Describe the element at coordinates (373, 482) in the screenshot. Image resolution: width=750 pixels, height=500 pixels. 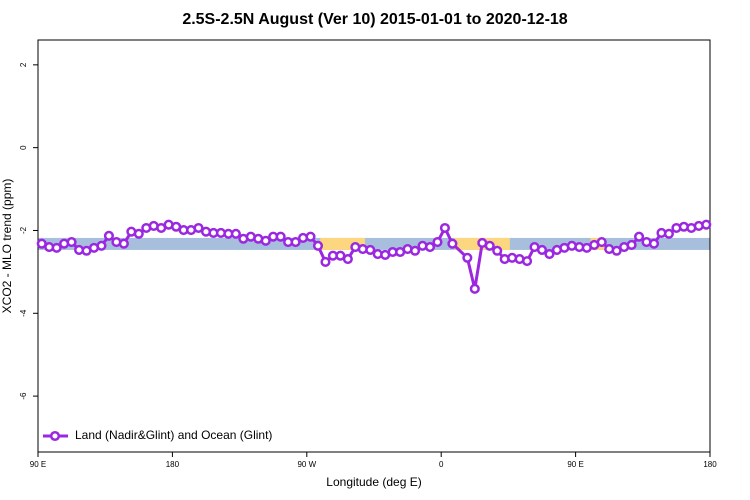
I see `x-axis-label: Longitude (deg E)` at that location.